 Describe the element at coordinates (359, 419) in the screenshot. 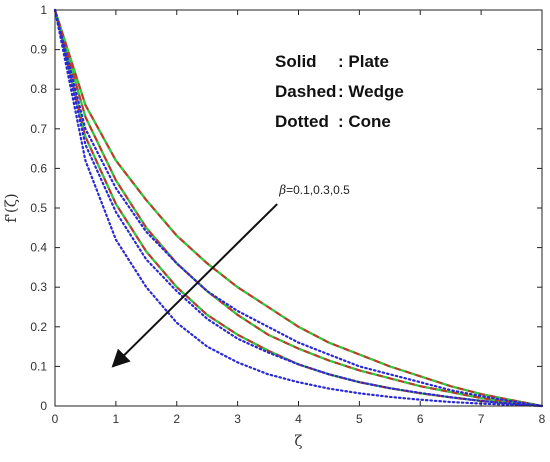

I see `x-tick-label: 5` at that location.